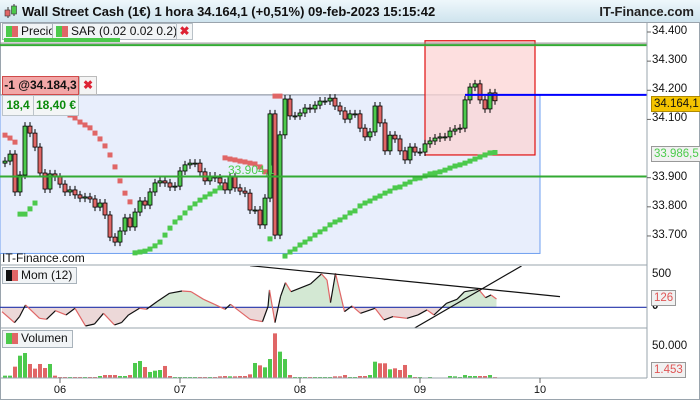 The height and width of the screenshot is (400, 700). I want to click on brand-link: IT-Finance.com, so click(646, 11).